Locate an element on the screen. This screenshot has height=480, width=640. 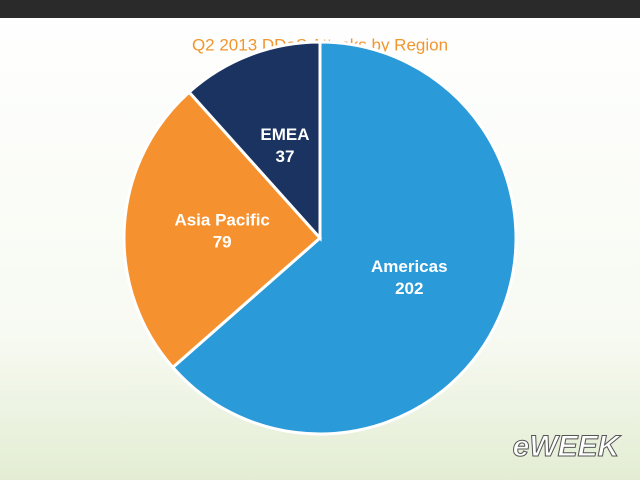
pie-slice is located at coordinates (254, 141).